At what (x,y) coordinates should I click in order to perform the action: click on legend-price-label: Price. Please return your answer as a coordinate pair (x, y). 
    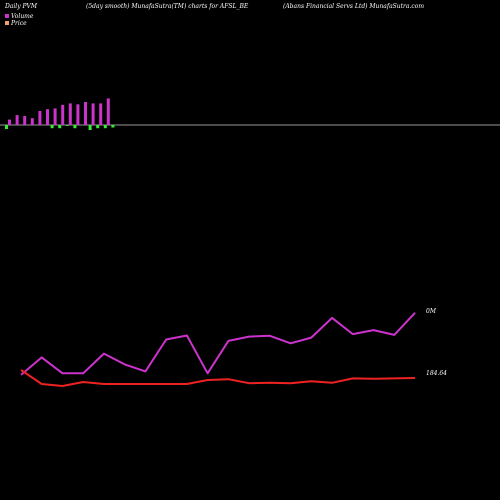
    Looking at the image, I should click on (18, 23).